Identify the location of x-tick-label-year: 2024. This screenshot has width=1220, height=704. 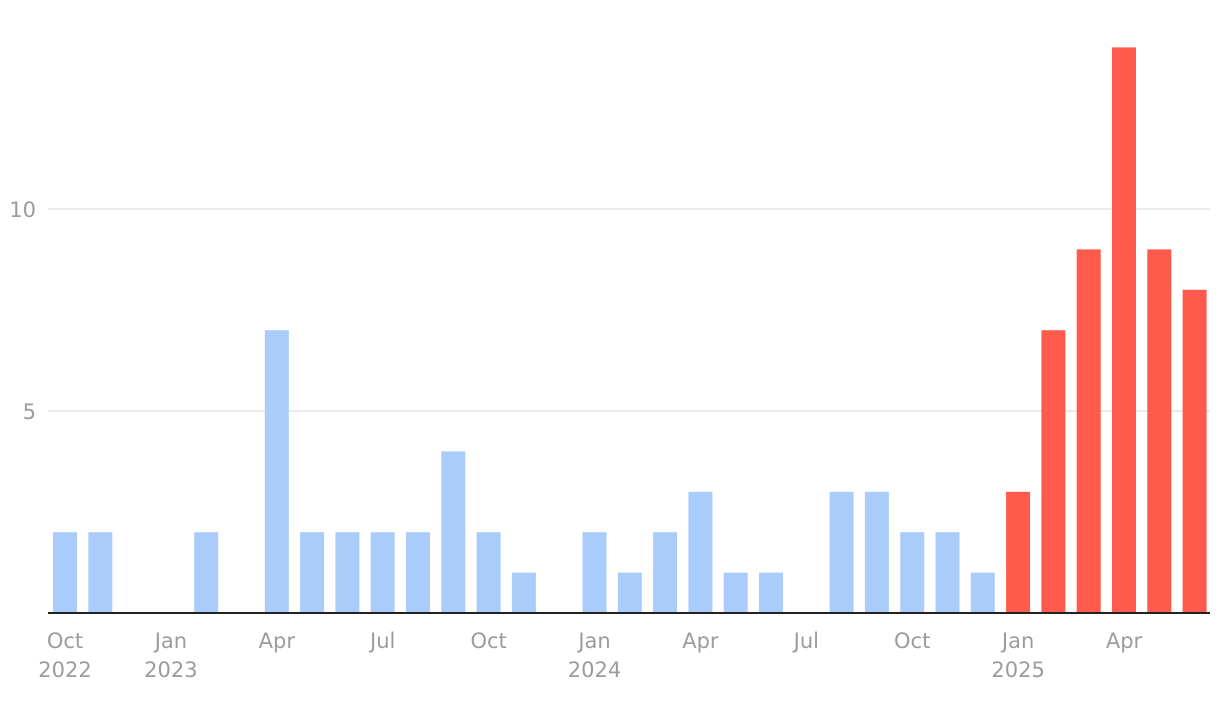
(594, 670).